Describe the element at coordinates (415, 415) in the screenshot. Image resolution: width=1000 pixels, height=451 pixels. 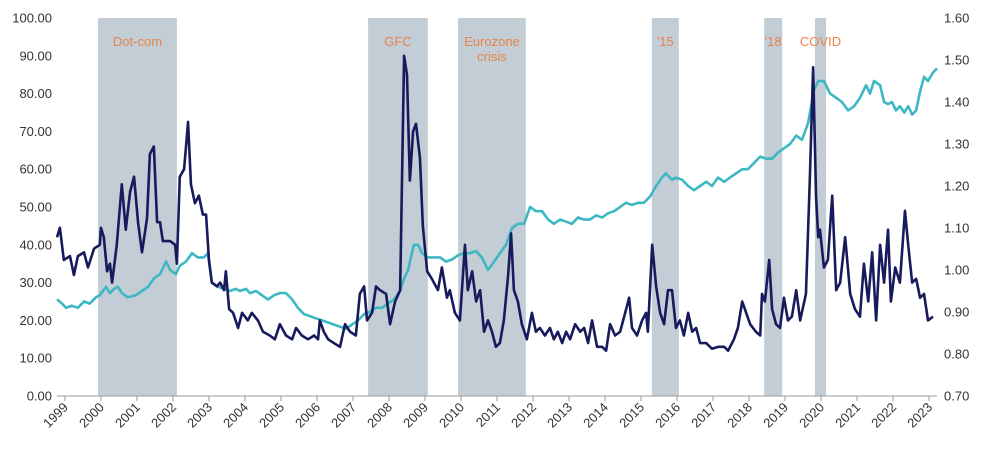
I see `x-tick-label: 2009` at that location.